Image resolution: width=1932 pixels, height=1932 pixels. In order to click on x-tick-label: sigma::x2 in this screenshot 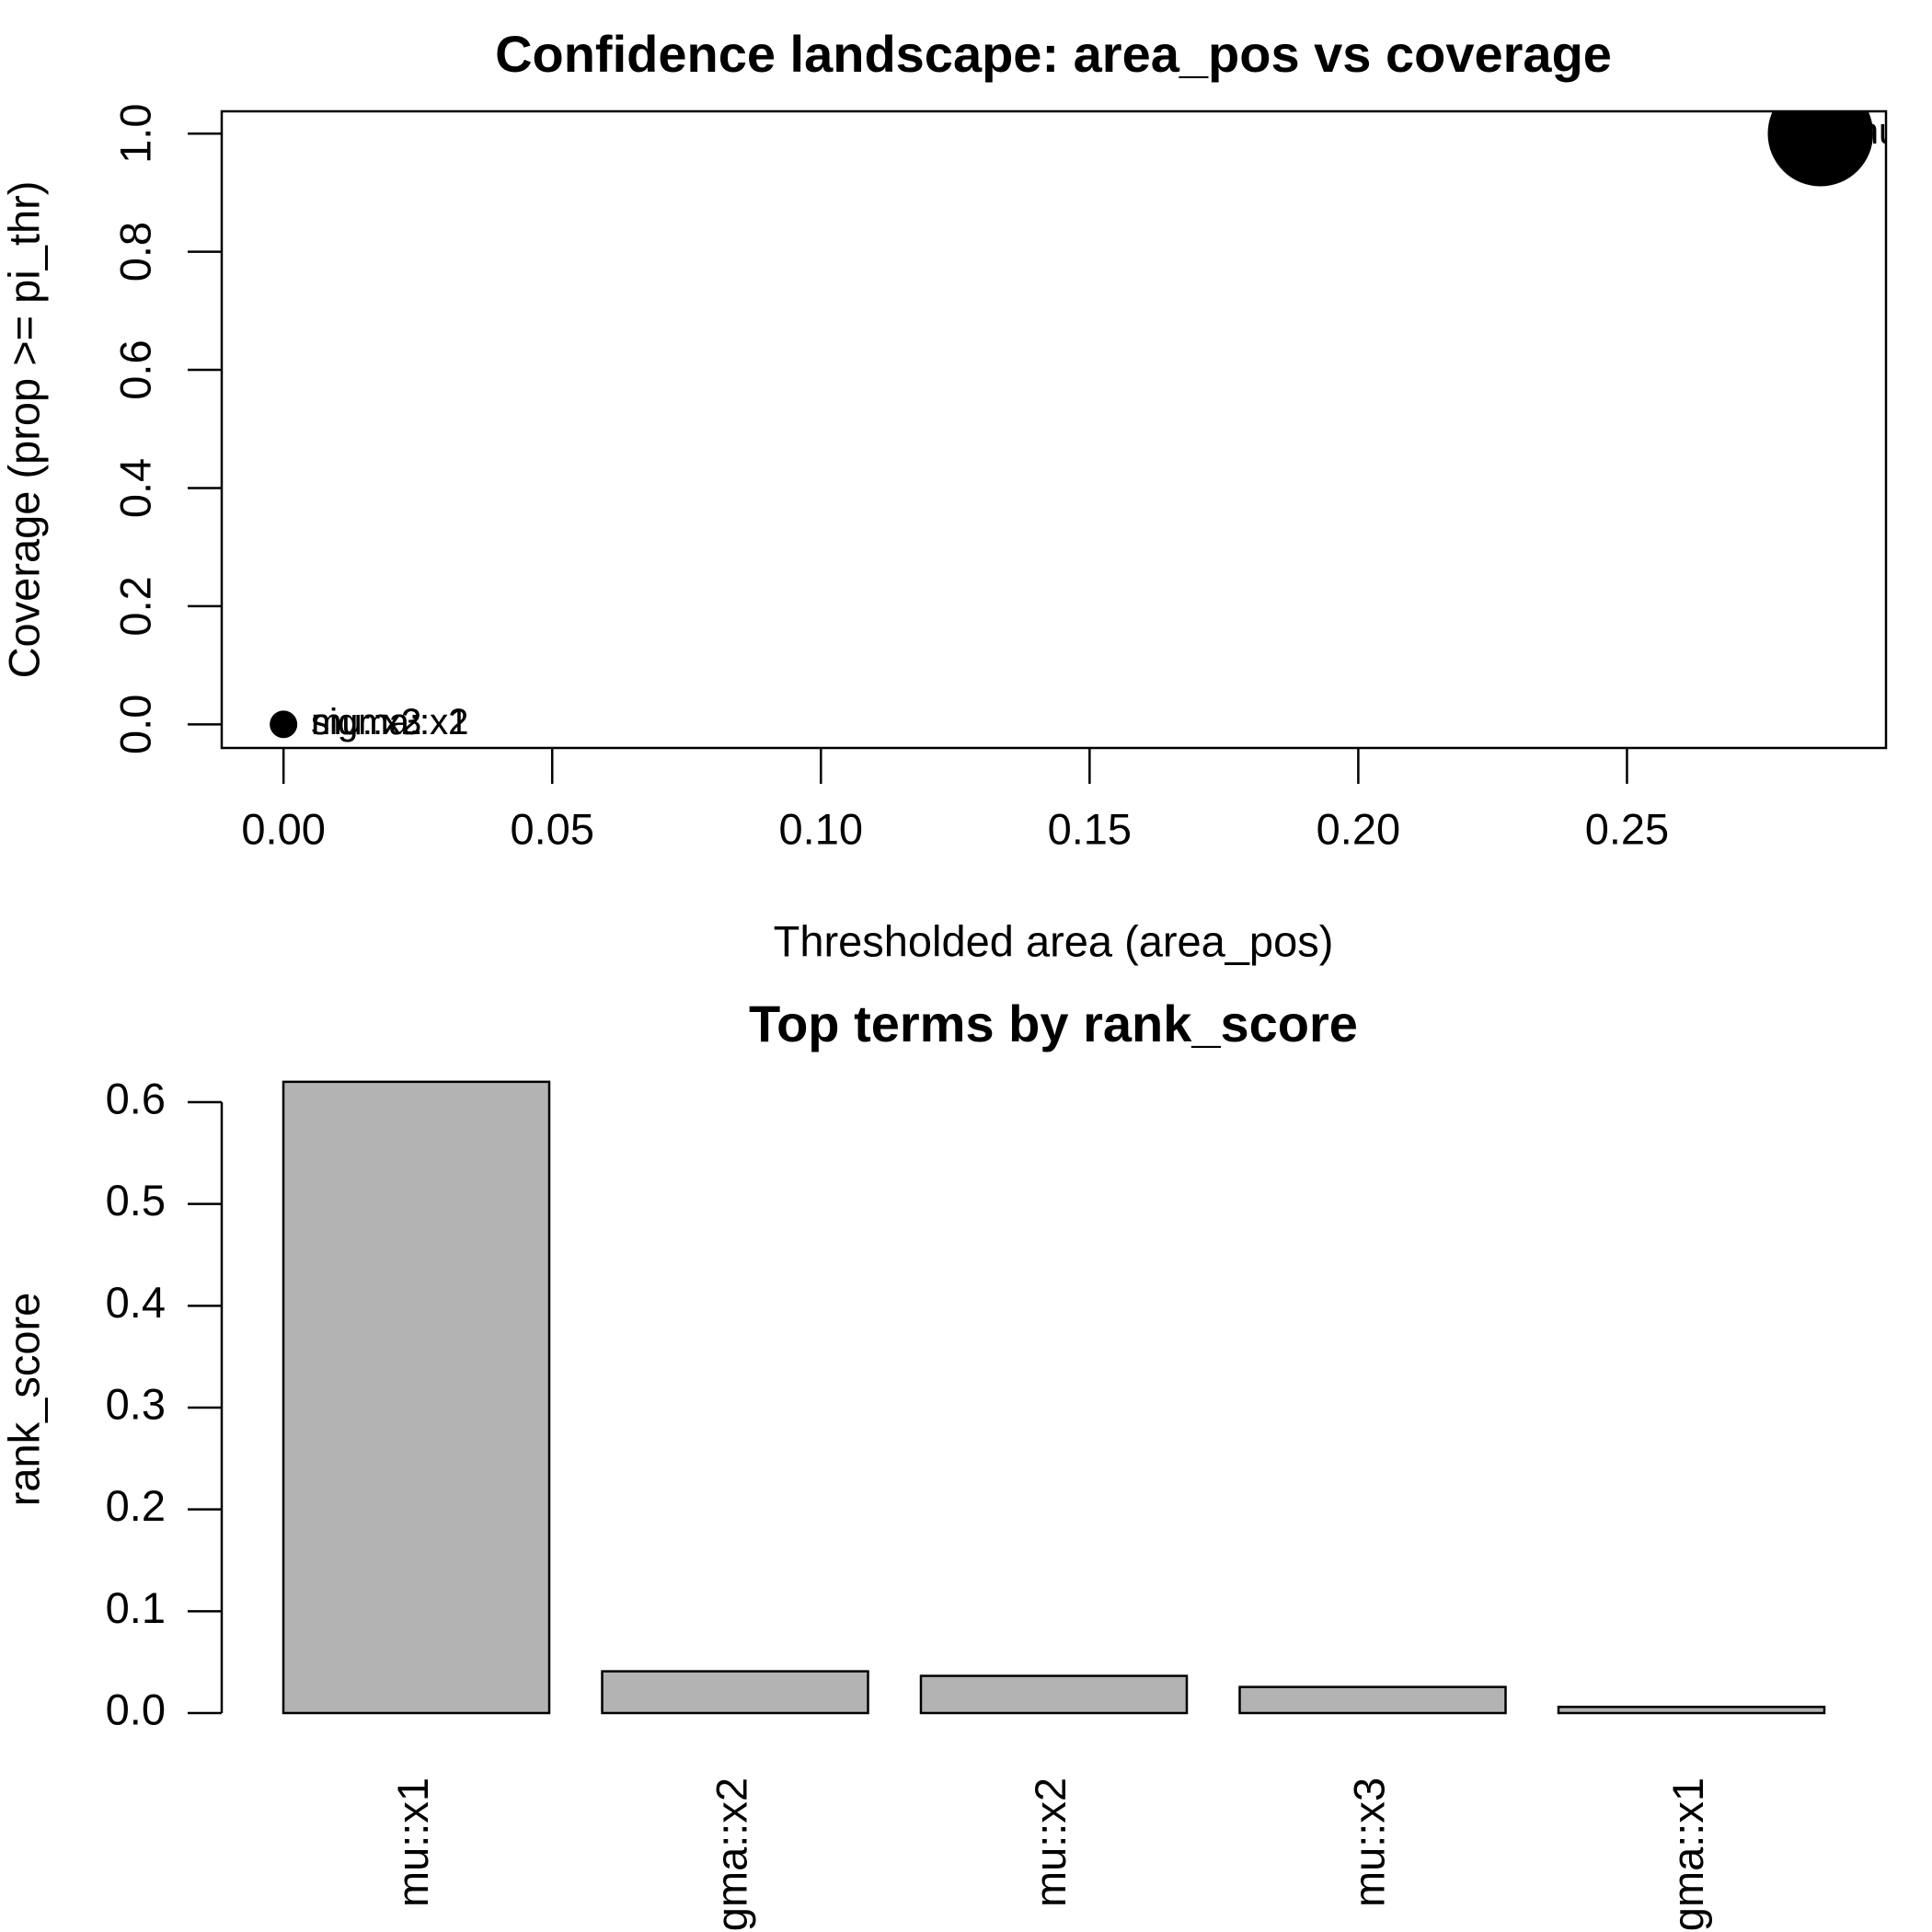, I will do `click(731, 1854)`.